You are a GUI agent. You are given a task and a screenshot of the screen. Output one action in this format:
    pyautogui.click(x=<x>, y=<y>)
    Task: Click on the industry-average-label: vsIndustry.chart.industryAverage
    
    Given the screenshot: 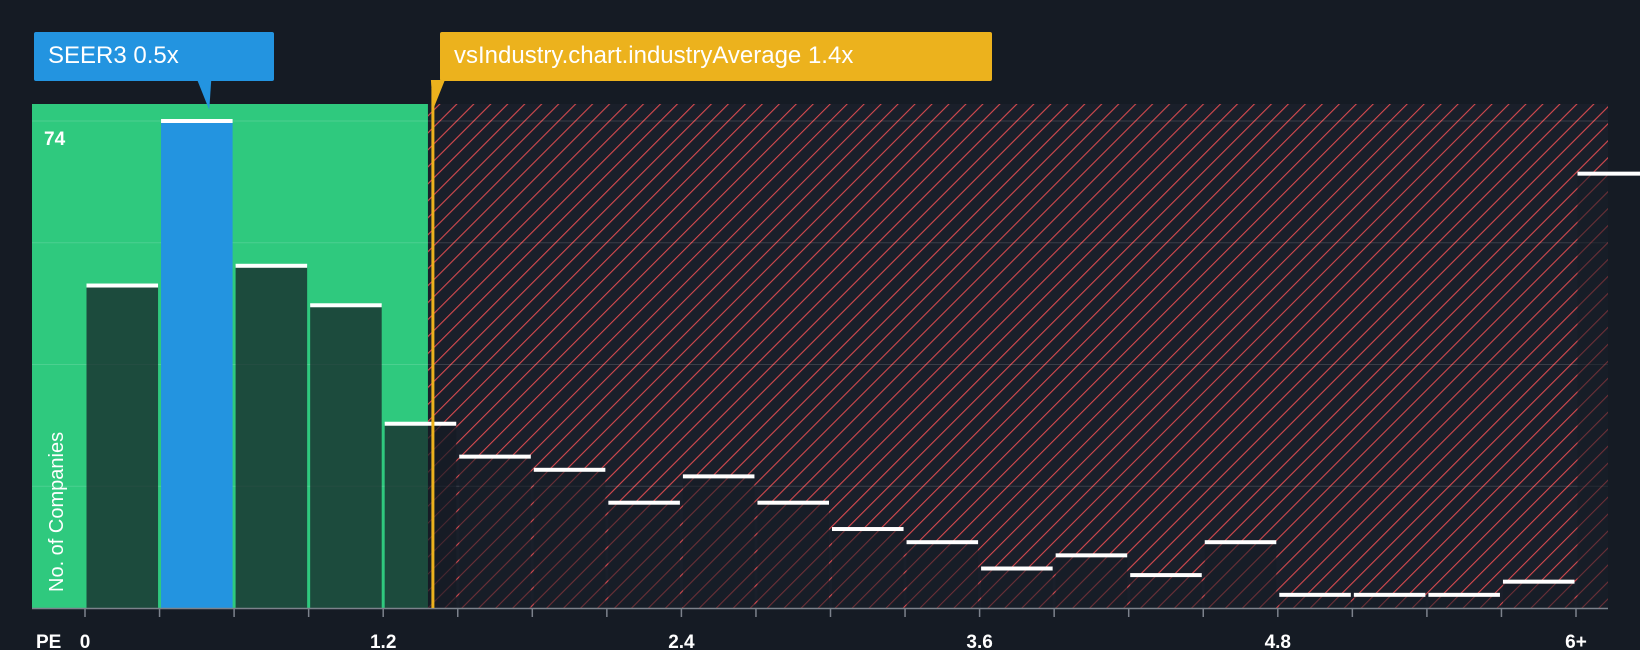 What is the action you would take?
    pyautogui.click(x=628, y=55)
    